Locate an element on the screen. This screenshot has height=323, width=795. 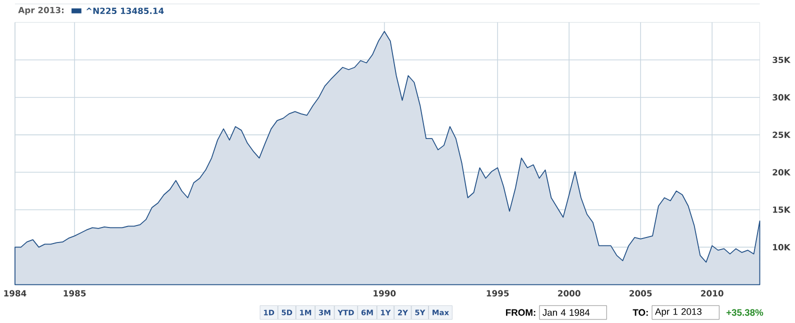
x-tick-label: 1984 is located at coordinates (15, 293).